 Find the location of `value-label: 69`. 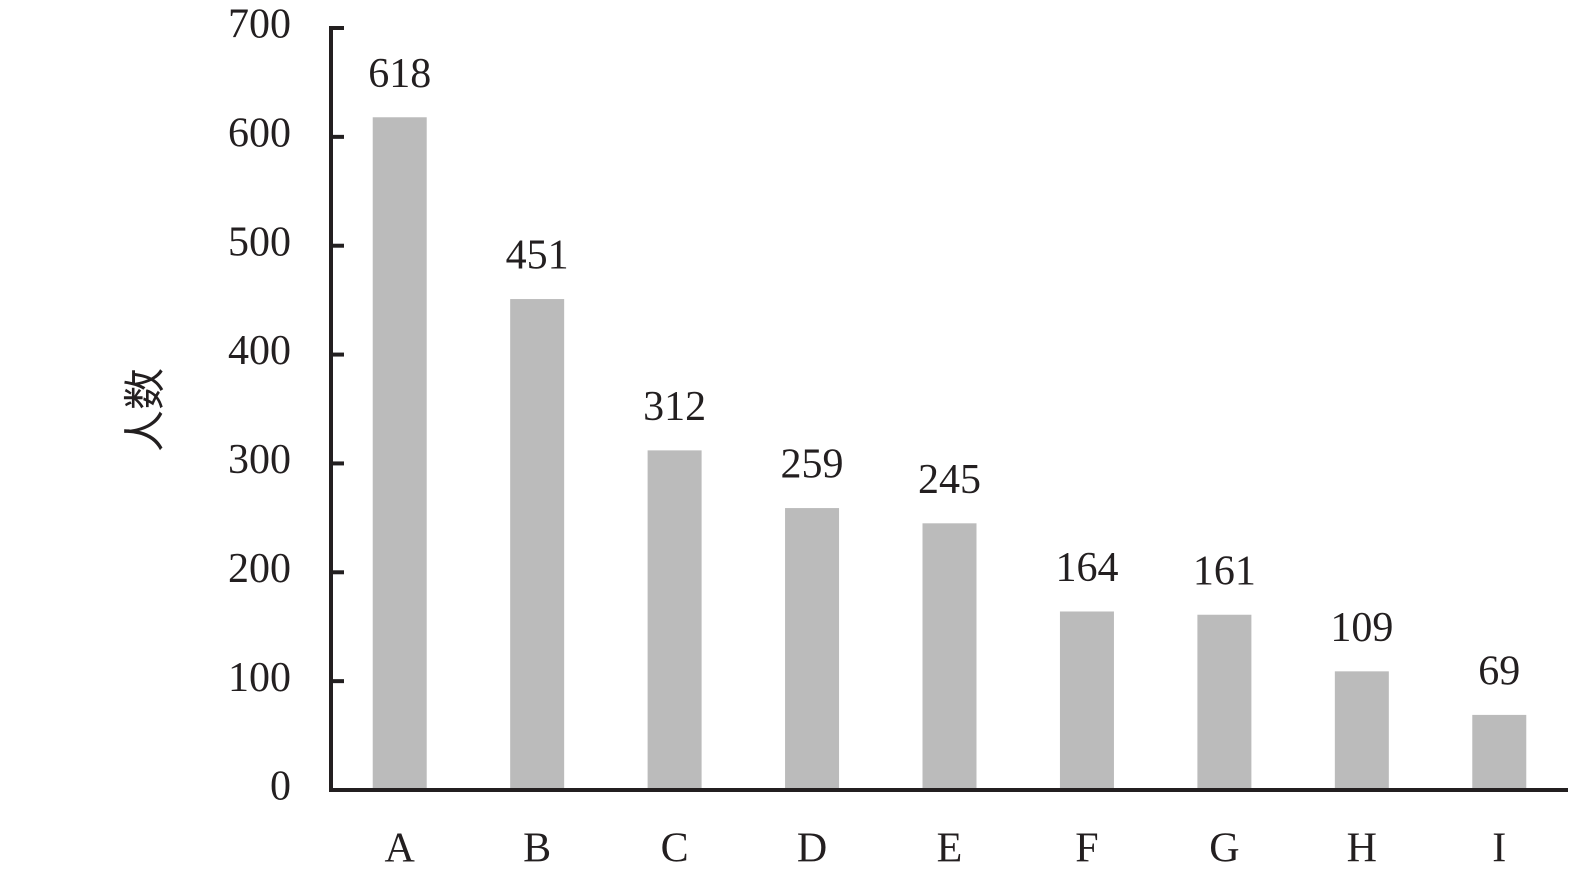

value-label: 69 is located at coordinates (1499, 672).